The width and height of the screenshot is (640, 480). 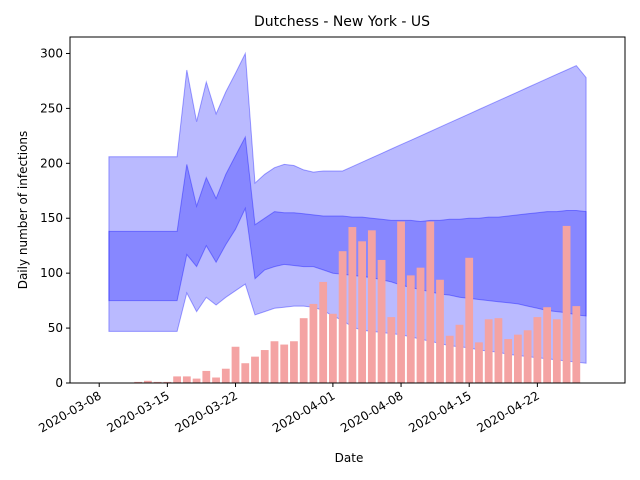 What do you see at coordinates (51, 273) in the screenshot?
I see `y-tick-label: 100` at bounding box center [51, 273].